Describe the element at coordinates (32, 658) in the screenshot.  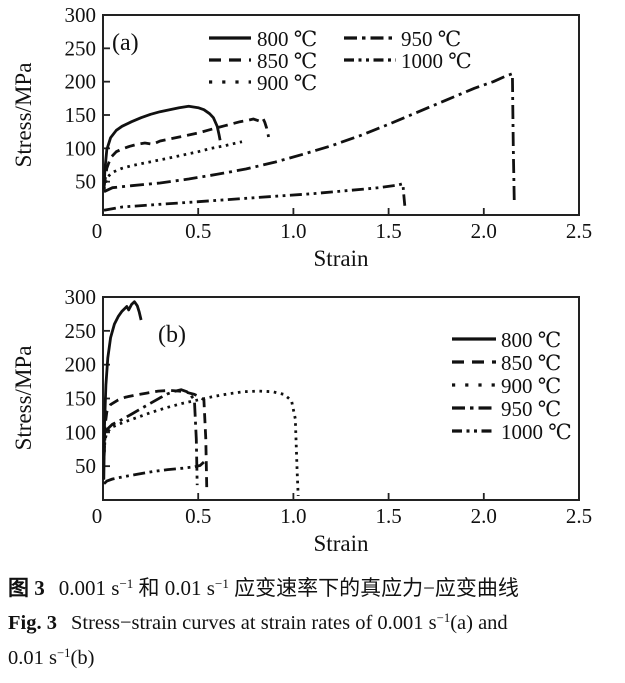
I see `caption-text: 0.01 s` at that location.